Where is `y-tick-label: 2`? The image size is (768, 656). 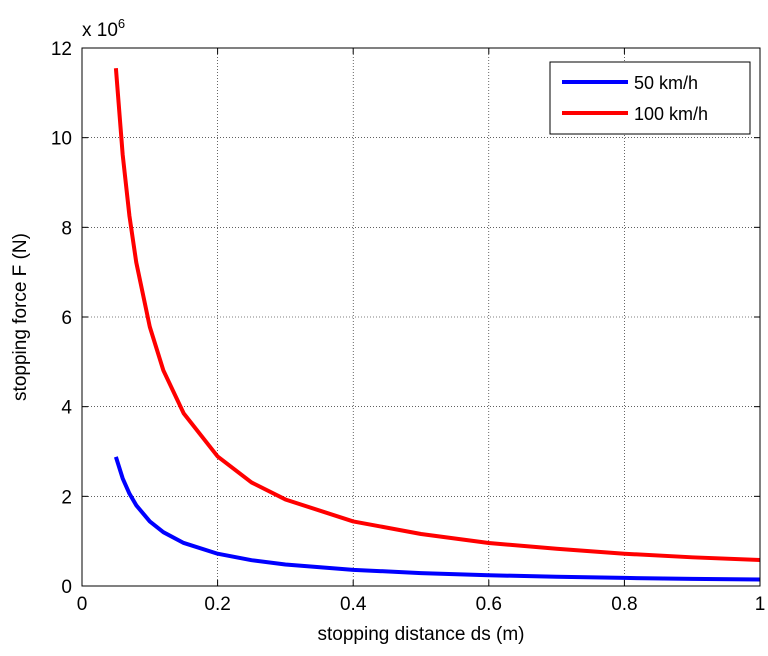 y-tick-label: 2 is located at coordinates (66, 497).